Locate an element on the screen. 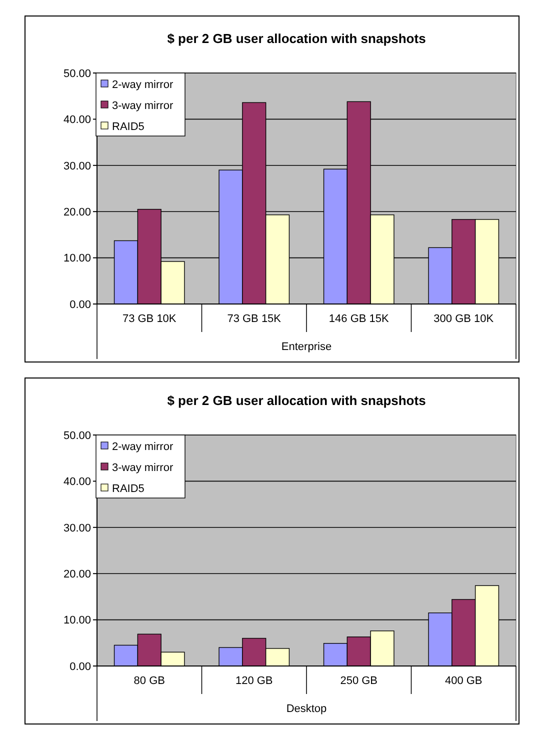 The image size is (535, 746). x-tick-label: 73 GB 10K is located at coordinates (149, 319).